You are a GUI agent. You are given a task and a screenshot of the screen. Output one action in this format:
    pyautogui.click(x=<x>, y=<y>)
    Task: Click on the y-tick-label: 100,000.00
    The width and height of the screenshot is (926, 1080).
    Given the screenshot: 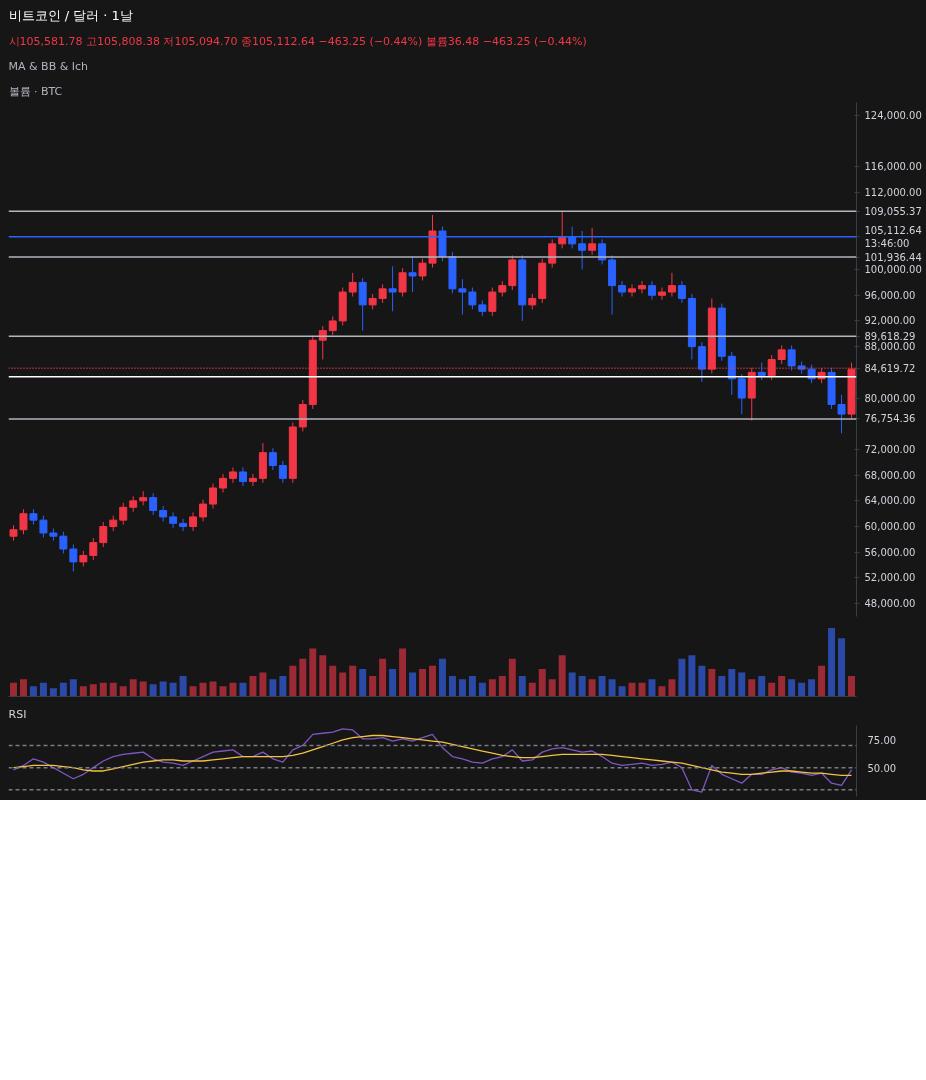 What is the action you would take?
    pyautogui.click(x=893, y=270)
    